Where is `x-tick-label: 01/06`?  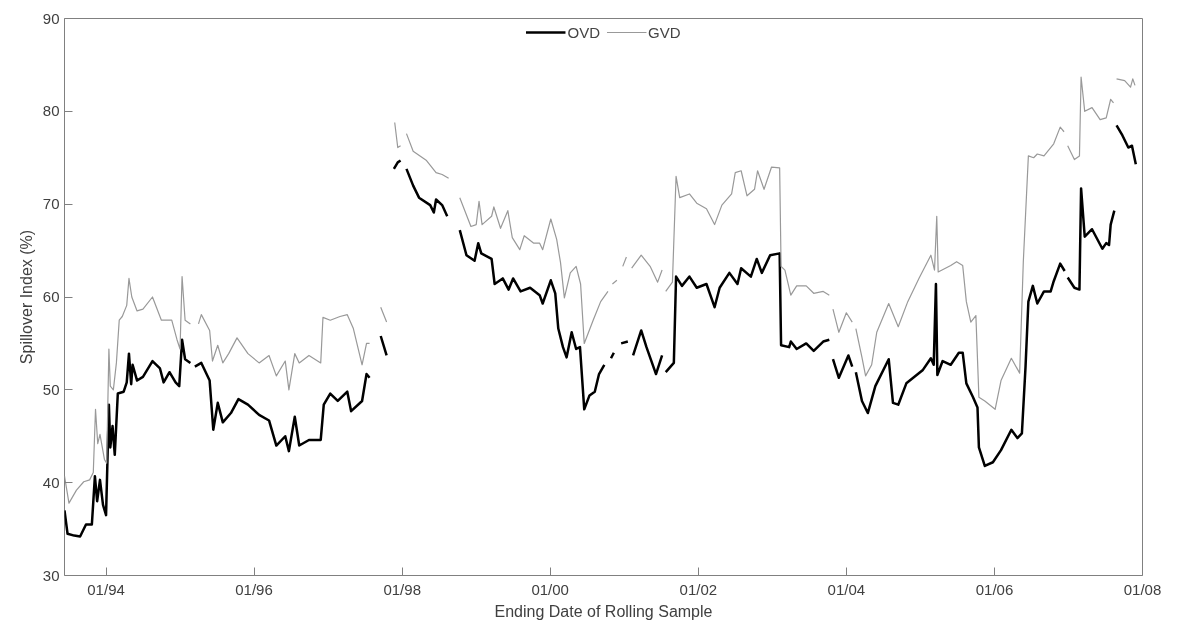 x-tick-label: 01/06 is located at coordinates (994, 589).